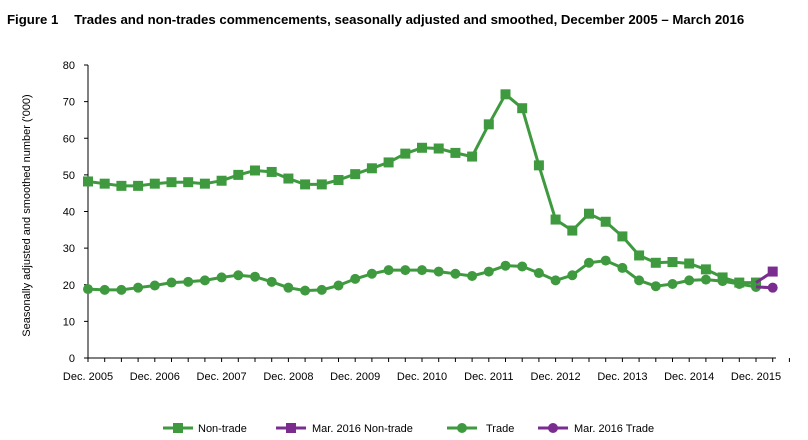 This screenshot has width=808, height=440. Describe the element at coordinates (689, 377) in the screenshot. I see `x-tick-label: Dec. 2014` at that location.